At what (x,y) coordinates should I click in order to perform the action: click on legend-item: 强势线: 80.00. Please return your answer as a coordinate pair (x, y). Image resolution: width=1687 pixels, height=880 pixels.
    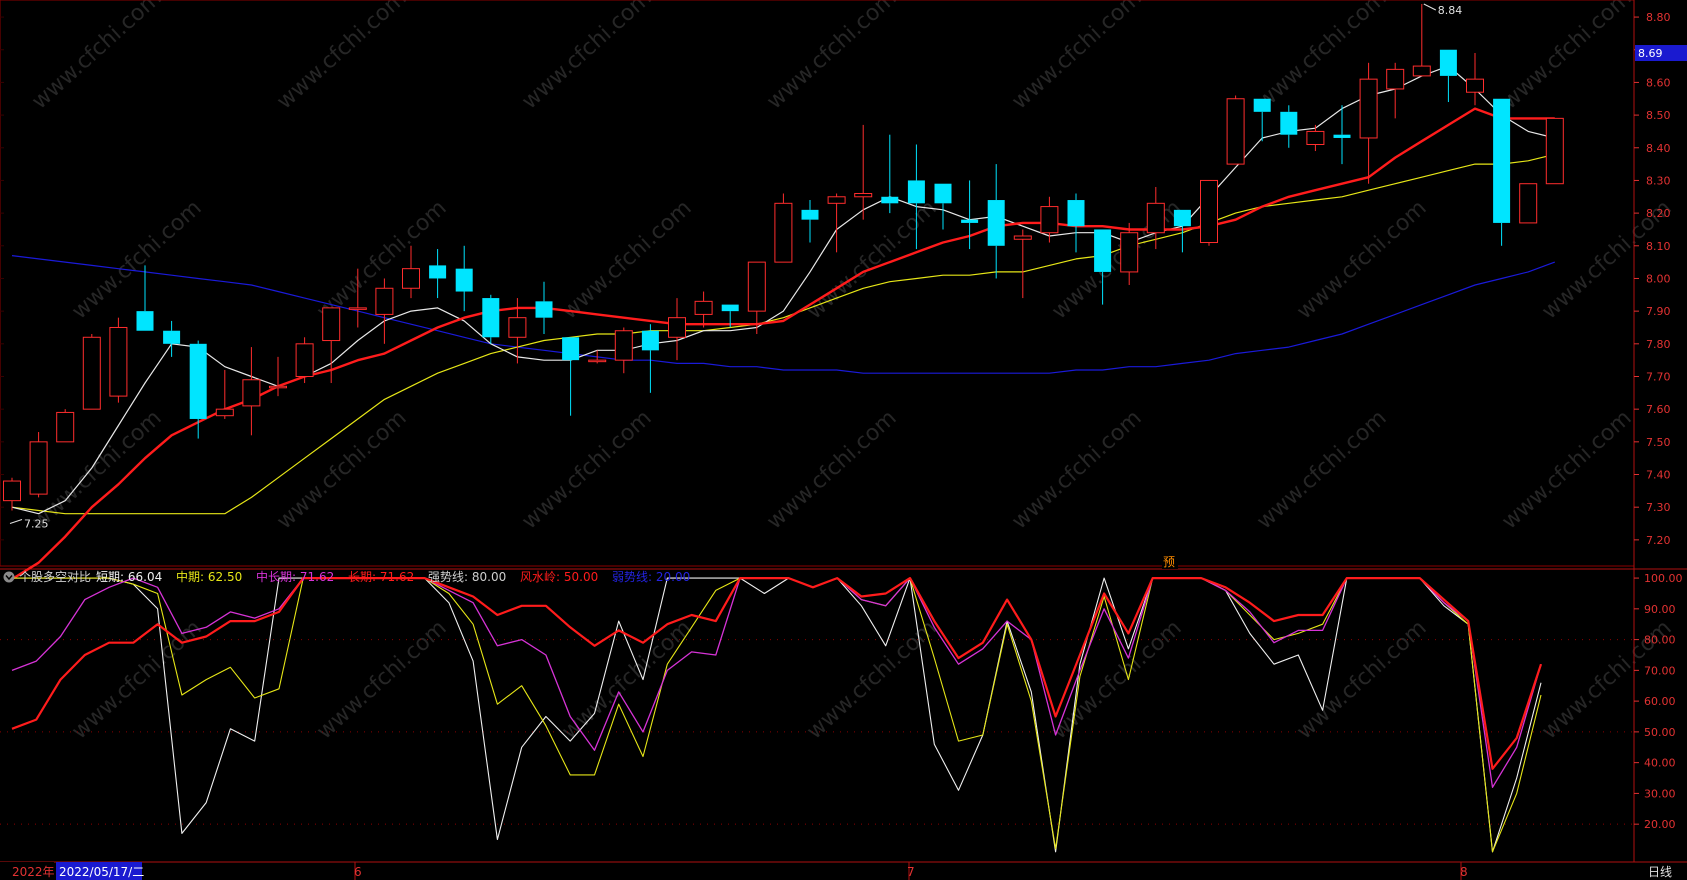
    Looking at the image, I should click on (467, 577).